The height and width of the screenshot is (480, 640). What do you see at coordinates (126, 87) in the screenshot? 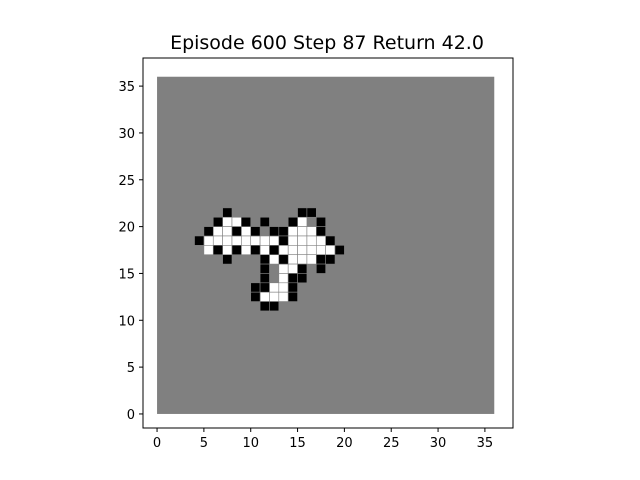
I see `y-tick-label: 35` at bounding box center [126, 87].